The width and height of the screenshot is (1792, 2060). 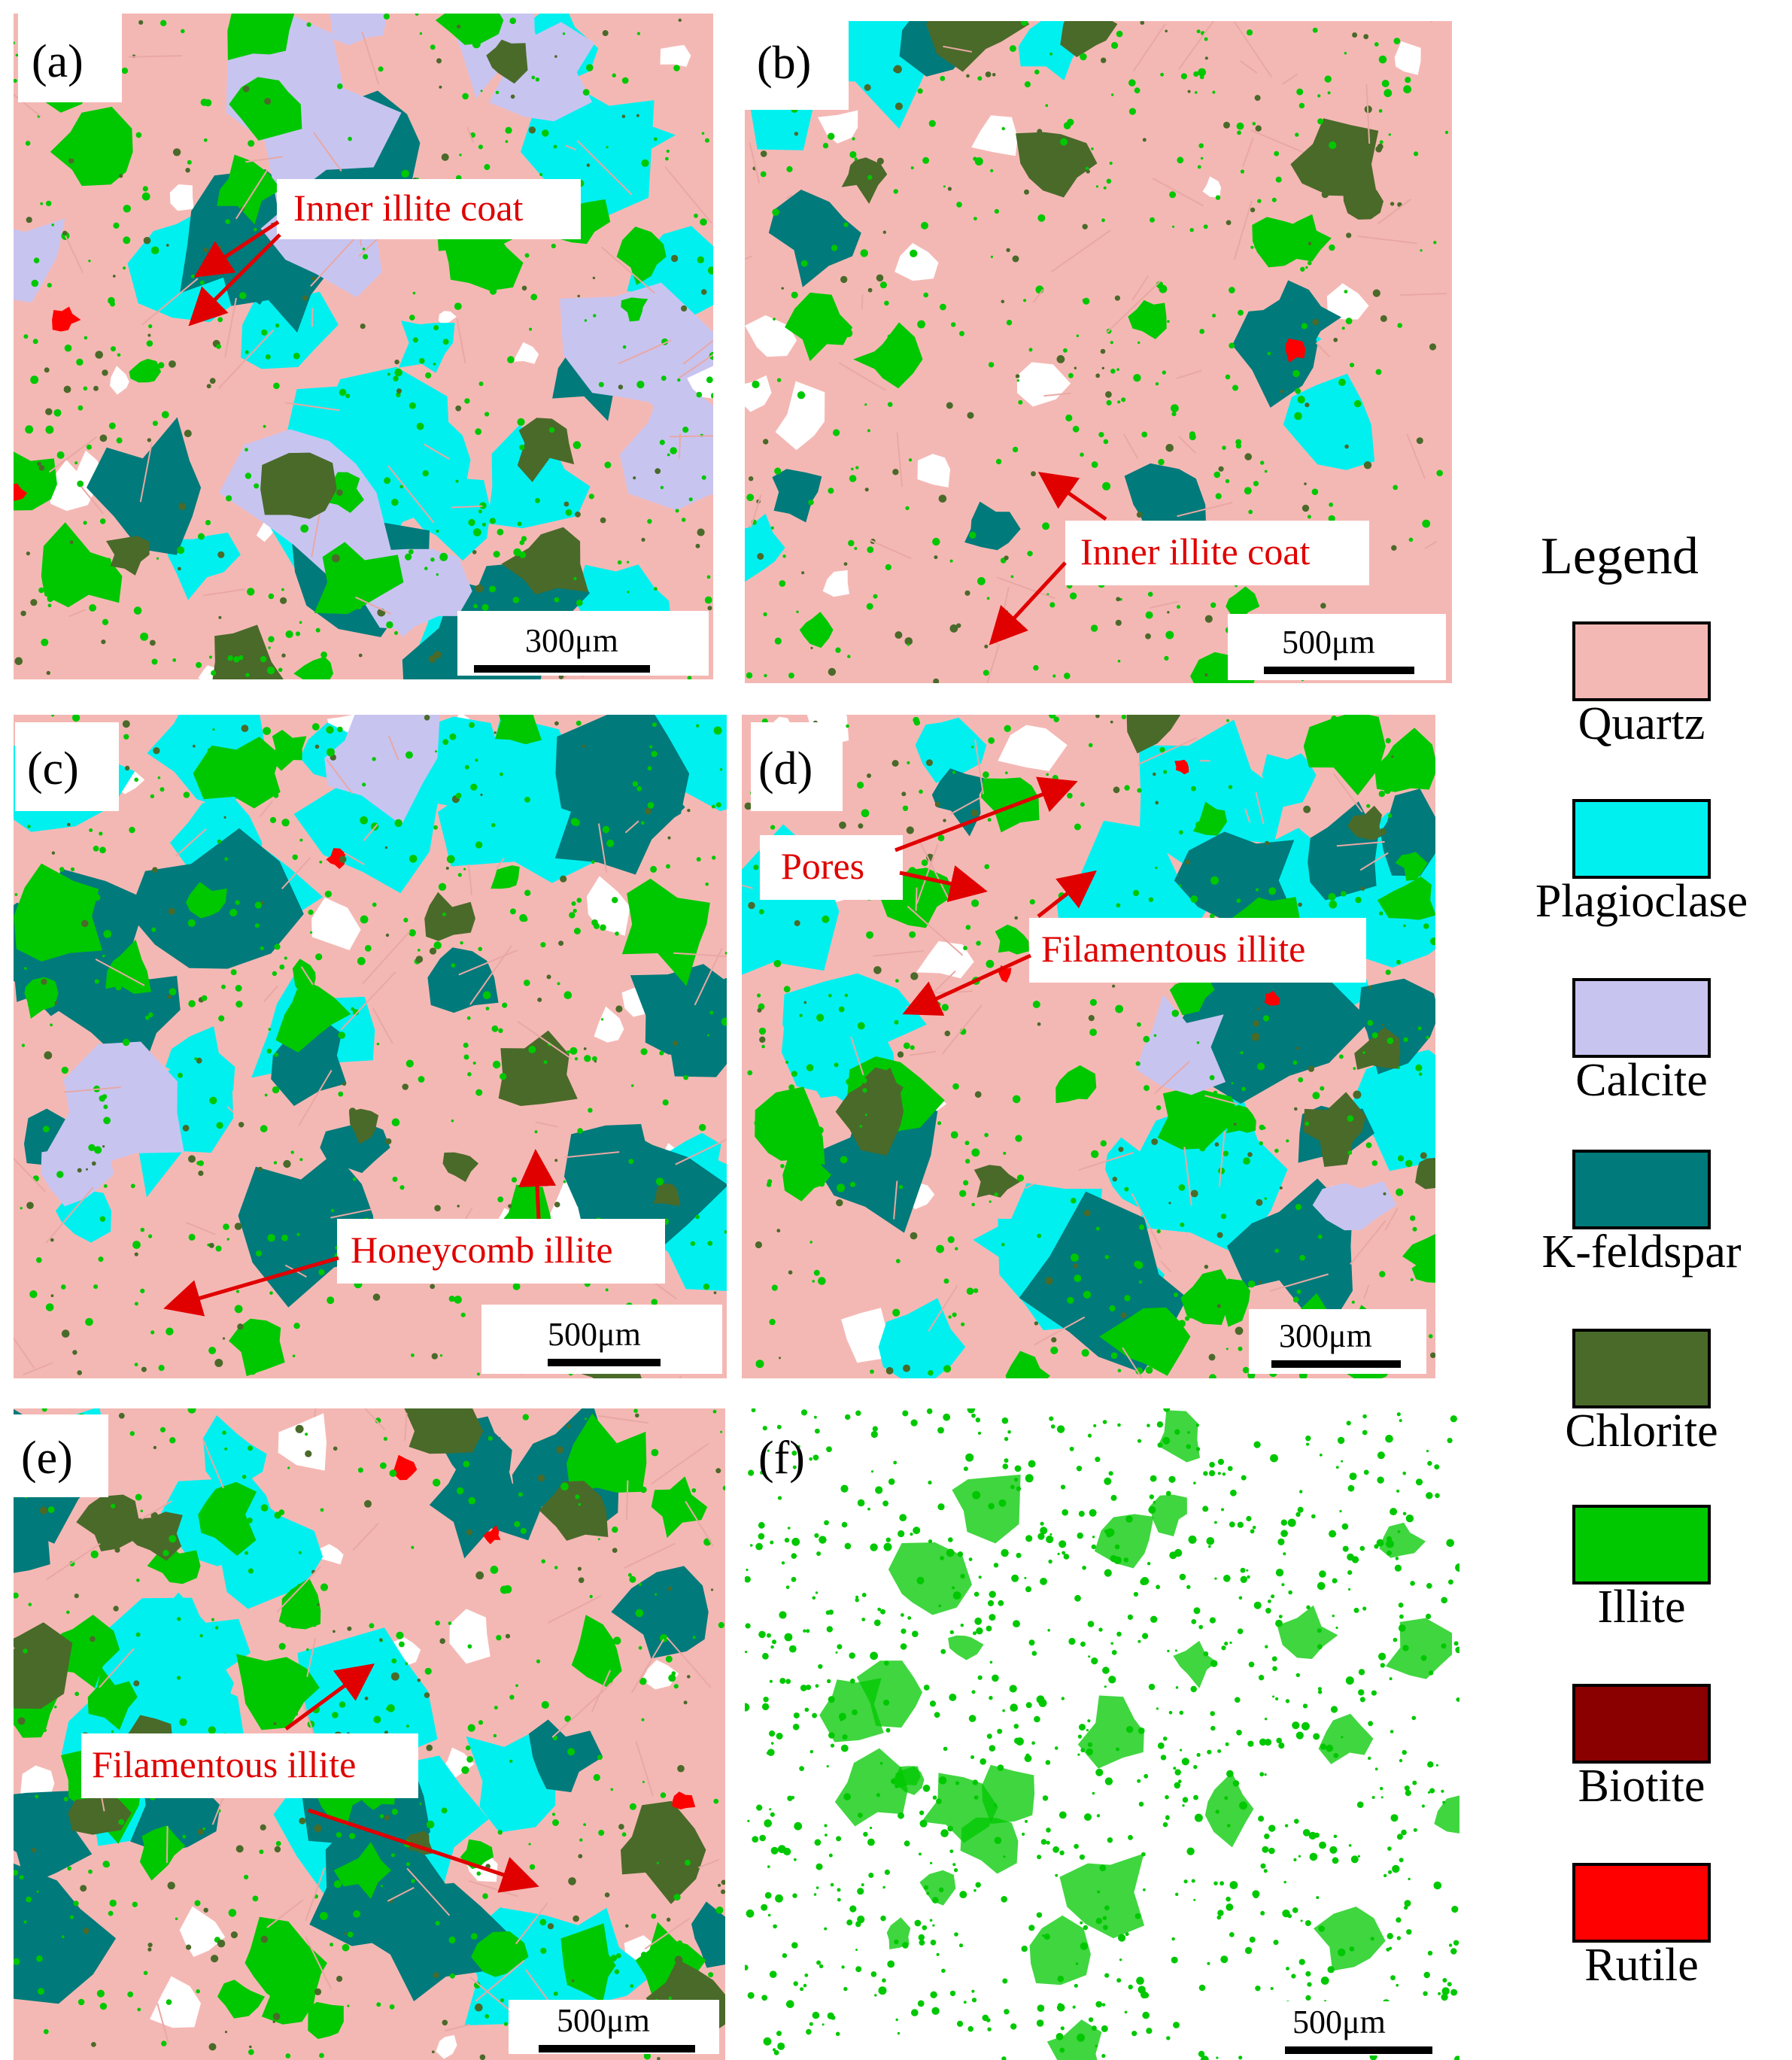 I want to click on callout-b-inner-illite-coat: Inner illite coat, so click(x=1195, y=551).